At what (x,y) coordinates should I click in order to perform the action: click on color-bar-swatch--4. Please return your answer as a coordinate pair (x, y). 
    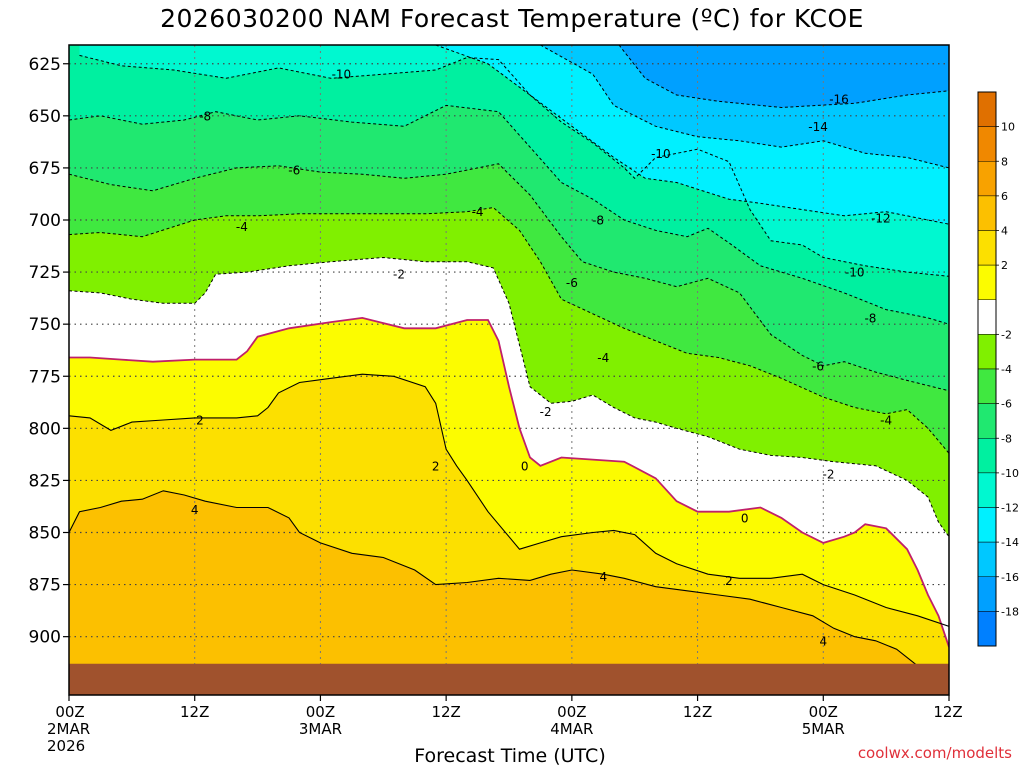
    Looking at the image, I should click on (987, 352).